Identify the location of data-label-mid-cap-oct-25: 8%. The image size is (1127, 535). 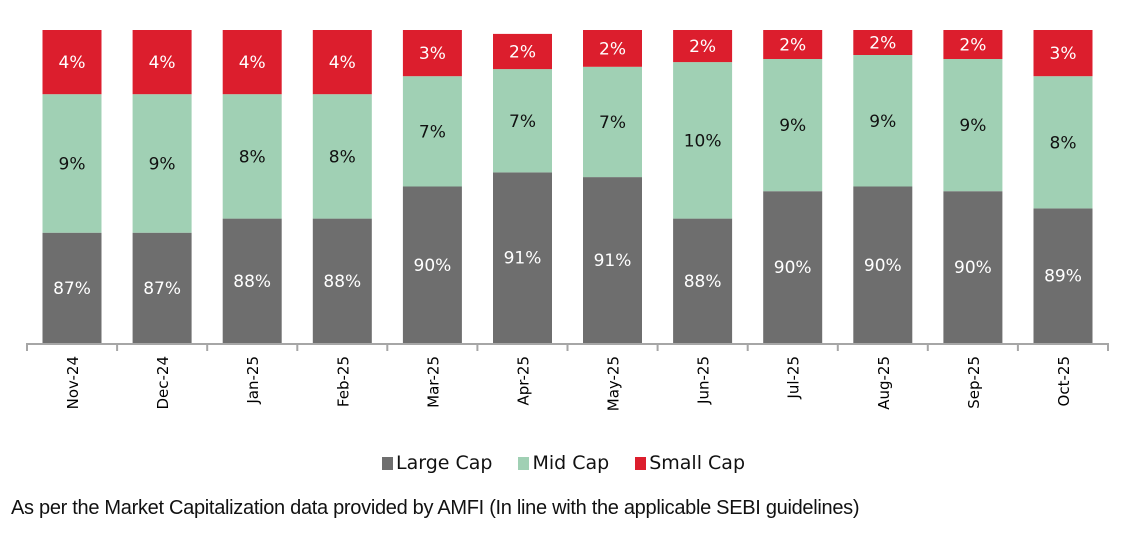
(1063, 143).